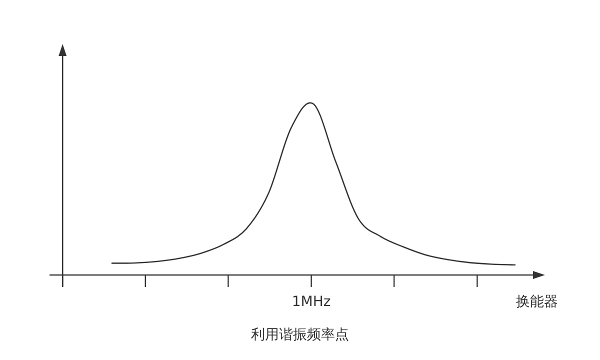 The image size is (600, 360). Describe the element at coordinates (537, 302) in the screenshot. I see `x-axis-title: 换能器` at that location.